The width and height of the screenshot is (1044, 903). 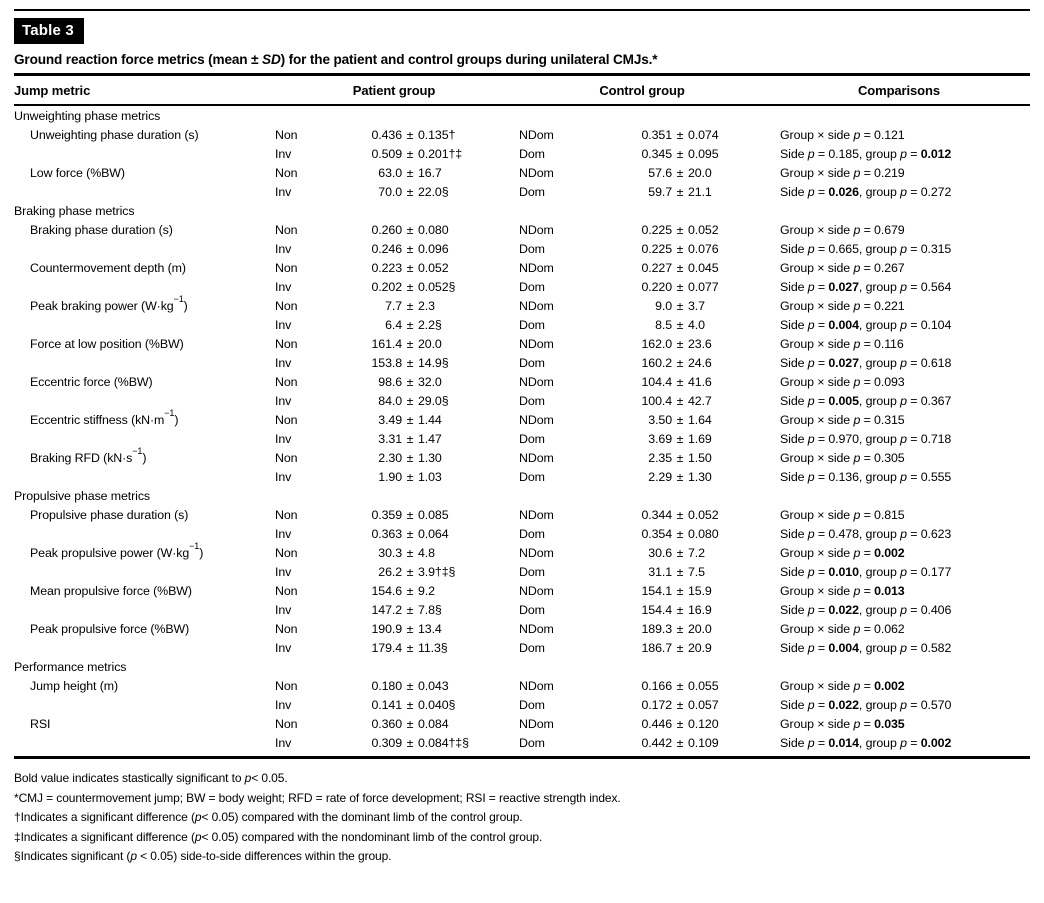 I want to click on section-name: Performance metrics, so click(x=70, y=666).